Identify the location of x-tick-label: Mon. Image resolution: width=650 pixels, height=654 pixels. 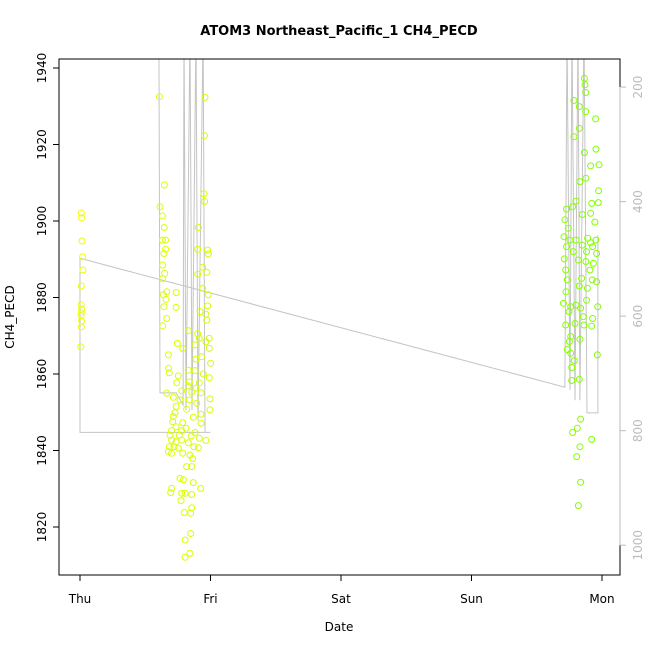
(601, 599).